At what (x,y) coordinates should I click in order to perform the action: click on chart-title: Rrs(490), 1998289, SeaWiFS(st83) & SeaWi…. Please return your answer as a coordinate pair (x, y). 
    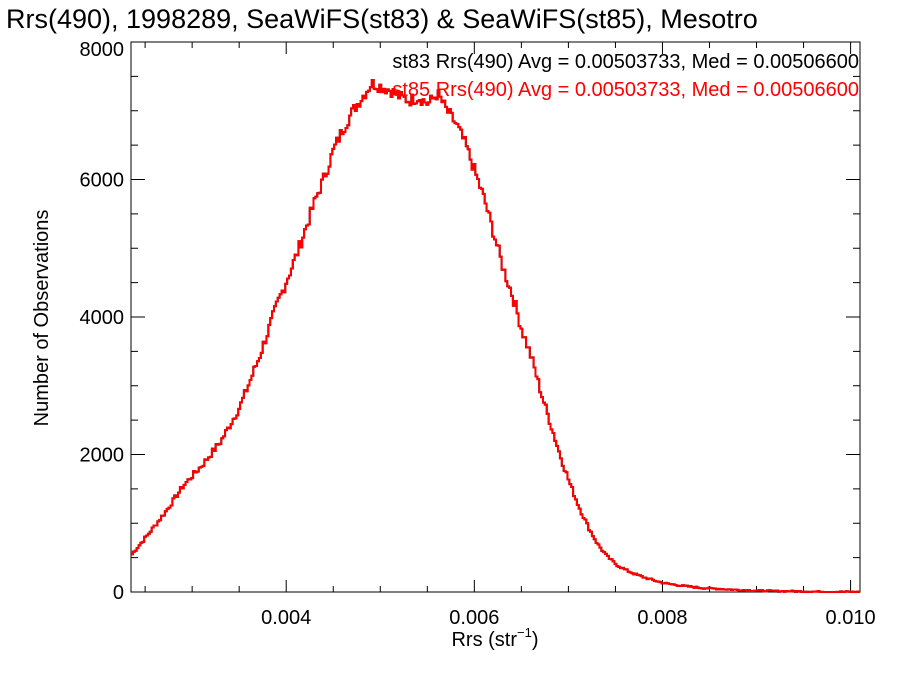
    Looking at the image, I should click on (382, 19).